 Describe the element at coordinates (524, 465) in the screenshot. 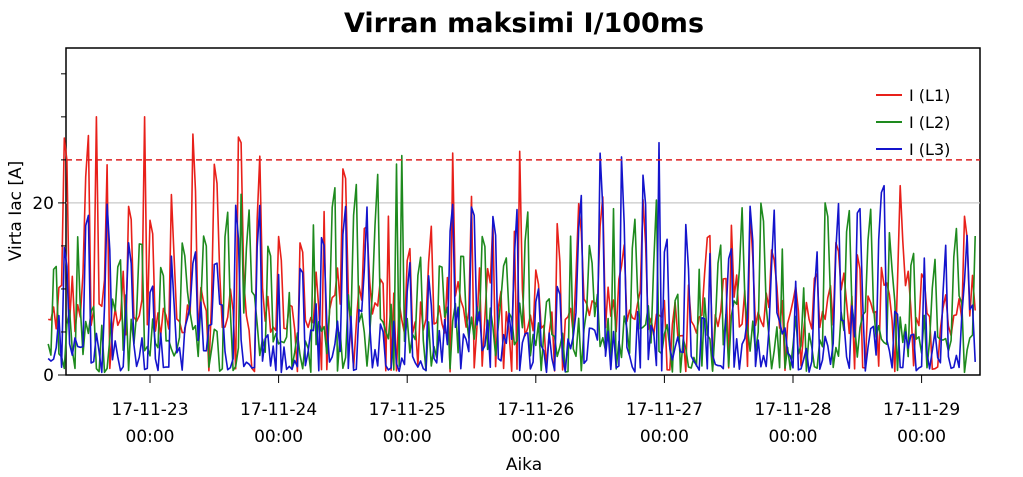

I see `x-axis-label: Aika` at that location.